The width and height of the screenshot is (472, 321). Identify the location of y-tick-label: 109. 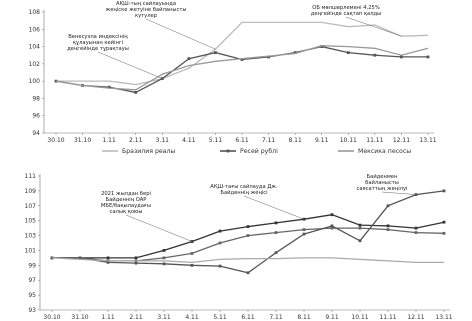
(31, 191).